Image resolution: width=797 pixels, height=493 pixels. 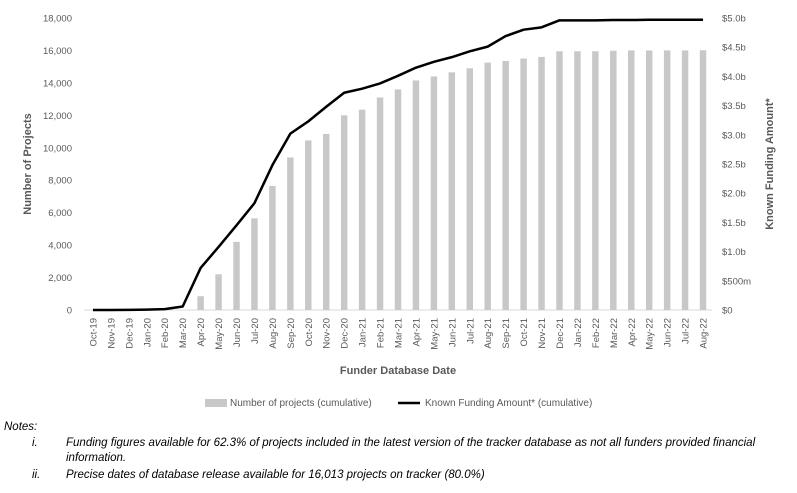 What do you see at coordinates (398, 371) in the screenshot?
I see `x-axis-title: Funder Database Date` at bounding box center [398, 371].